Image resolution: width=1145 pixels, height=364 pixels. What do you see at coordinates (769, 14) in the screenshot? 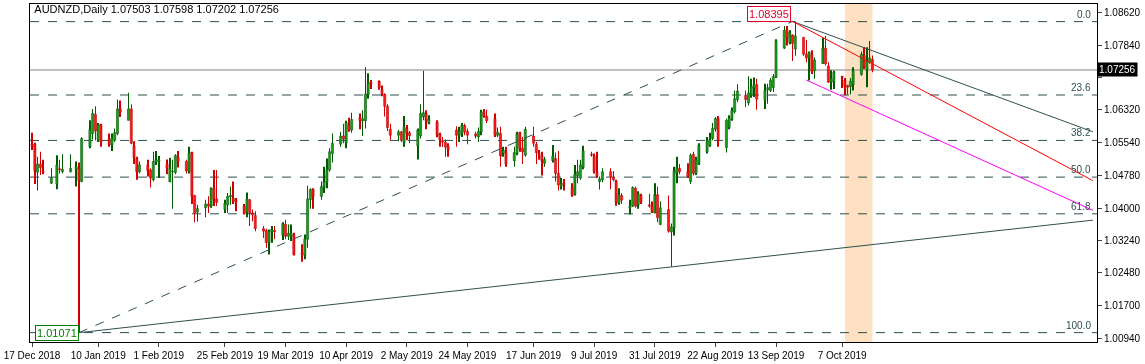
I see `annotation: 1.08395` at bounding box center [769, 14].